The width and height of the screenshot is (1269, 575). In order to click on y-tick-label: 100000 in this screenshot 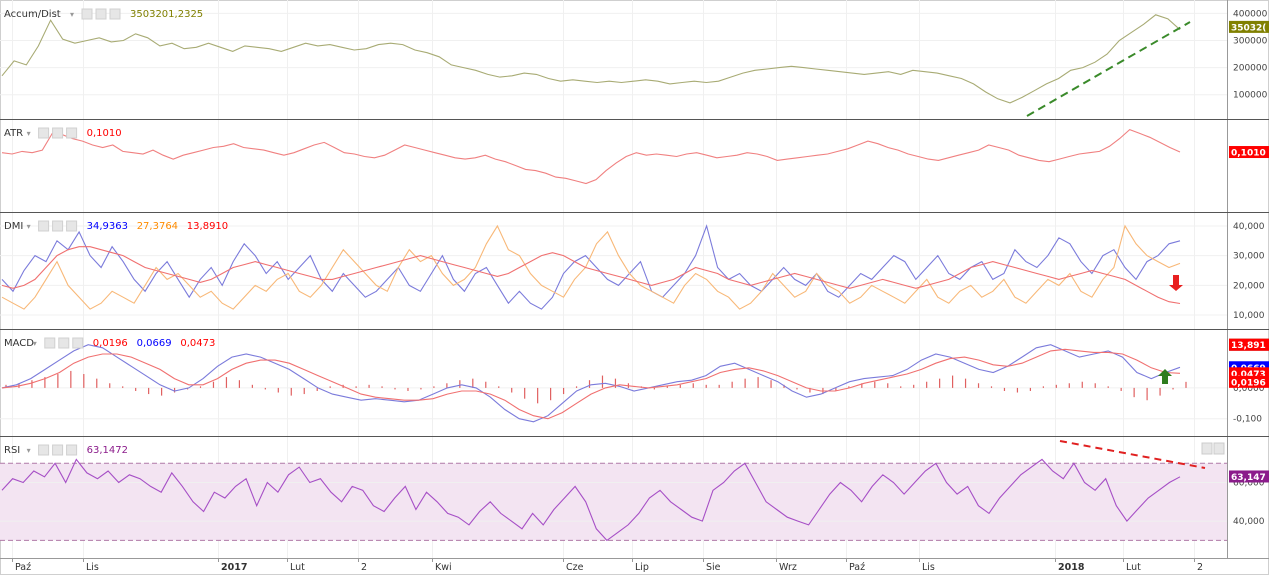, I will do `click(1250, 96)`.